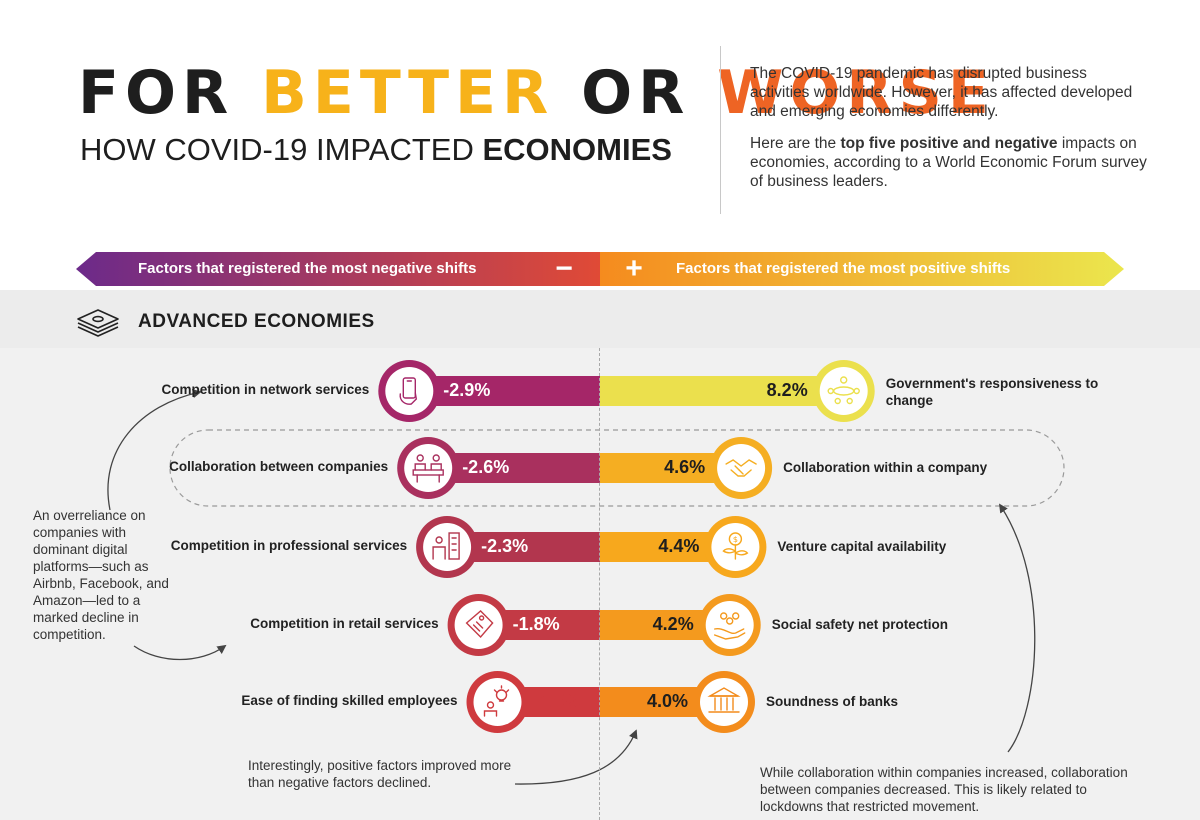 The height and width of the screenshot is (820, 1200). Describe the element at coordinates (265, 389) in the screenshot. I see `negative-category-label: Competition in network services` at that location.